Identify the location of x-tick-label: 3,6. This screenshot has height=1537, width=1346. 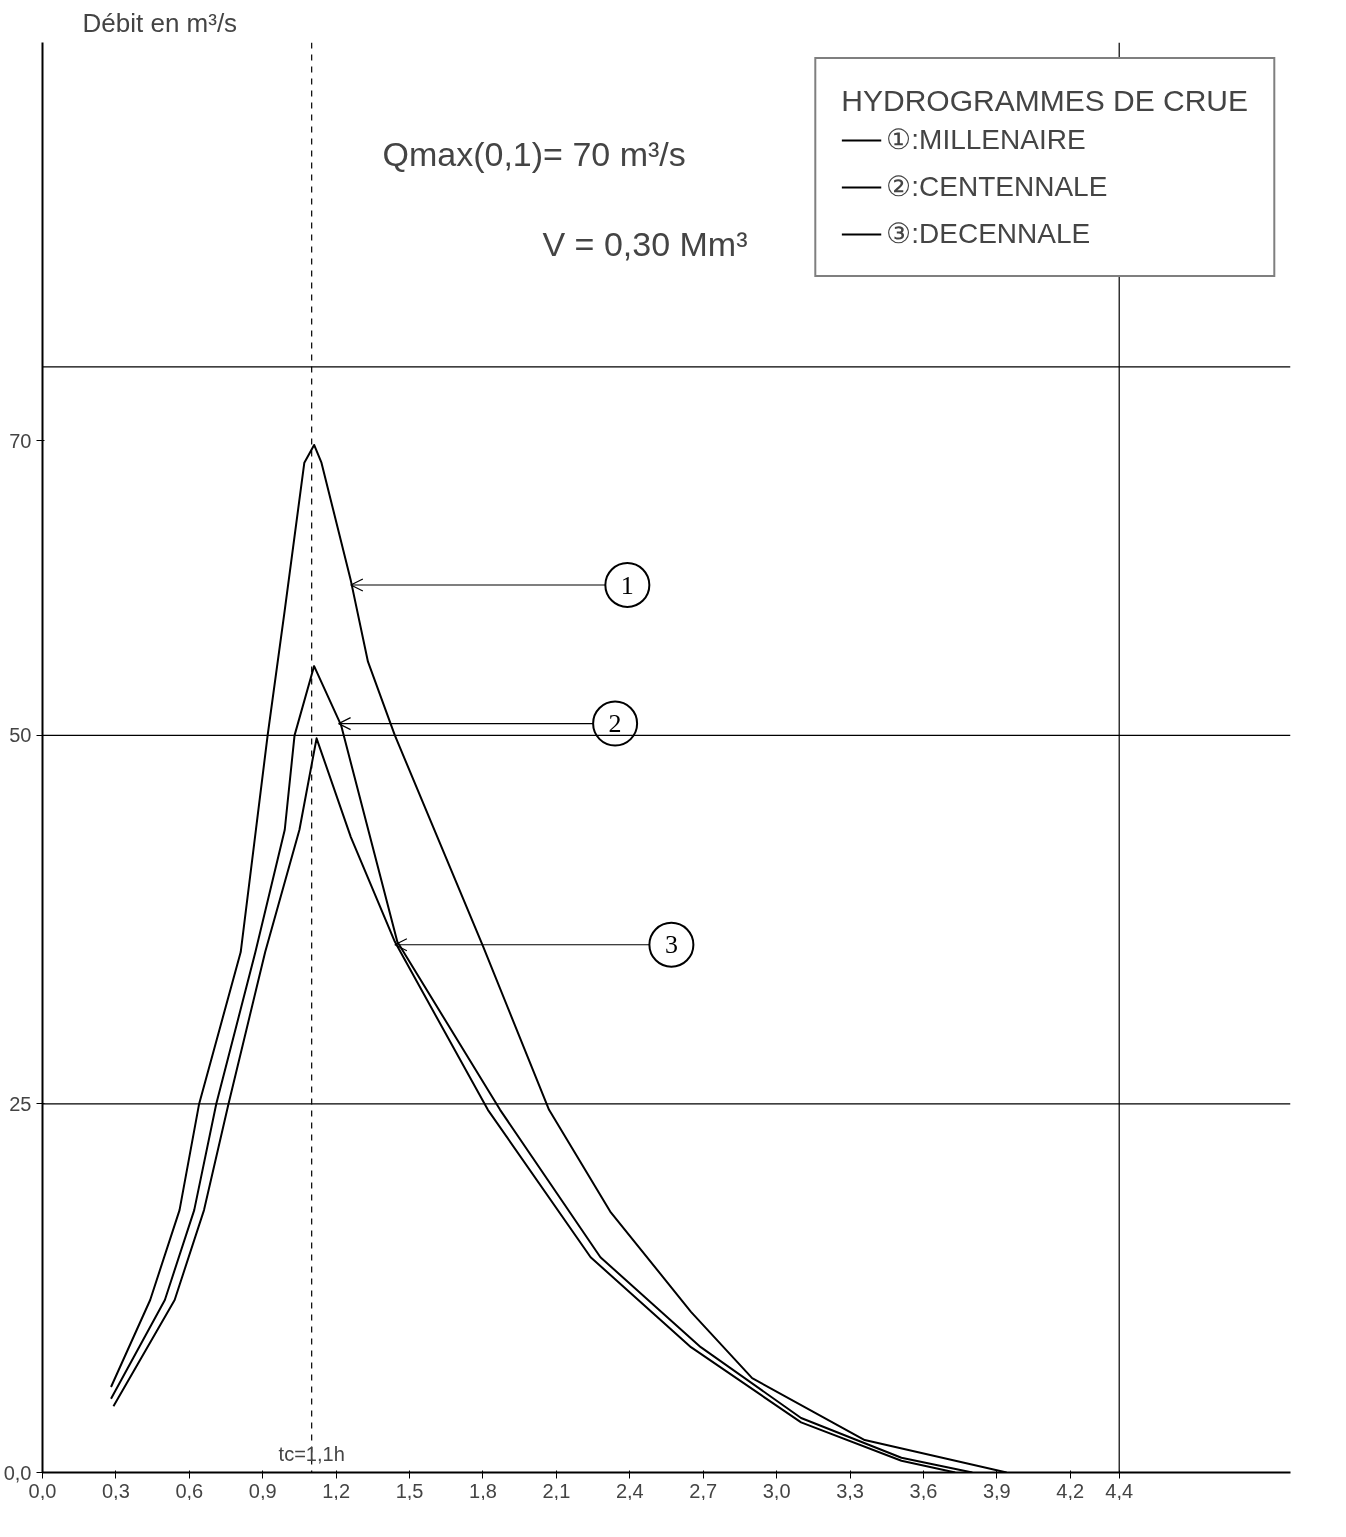
(923, 1490).